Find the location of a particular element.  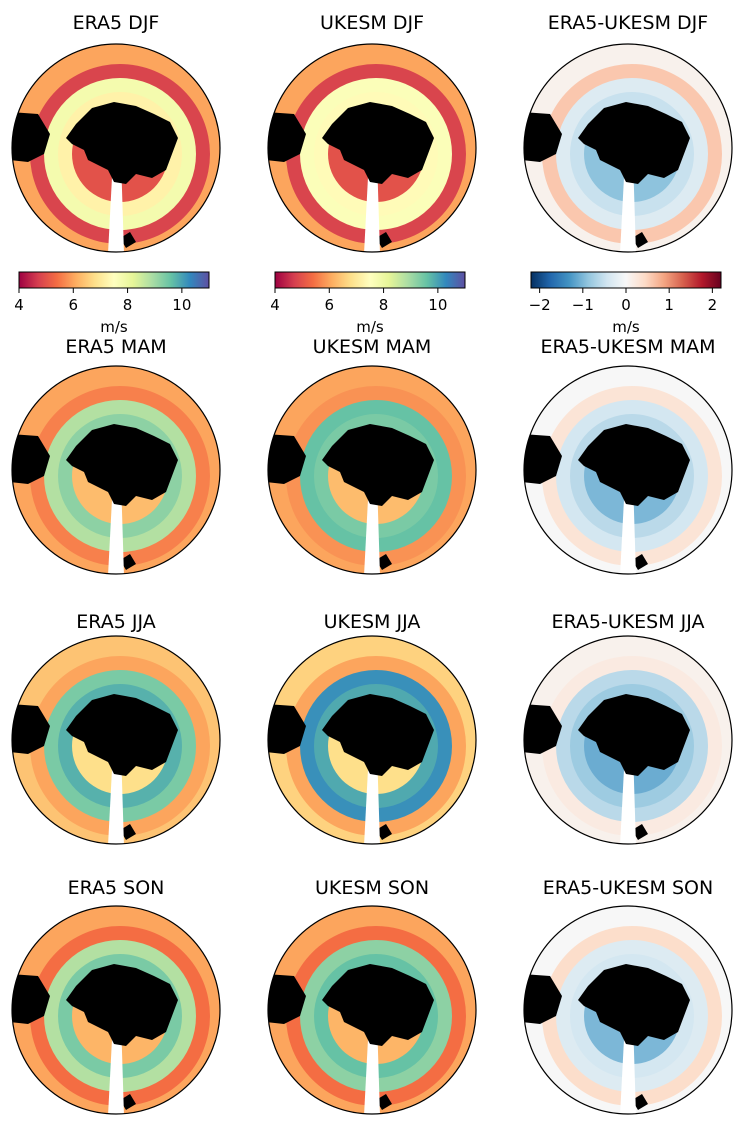

panel-title: ERA5 DJF is located at coordinates (116, 23).